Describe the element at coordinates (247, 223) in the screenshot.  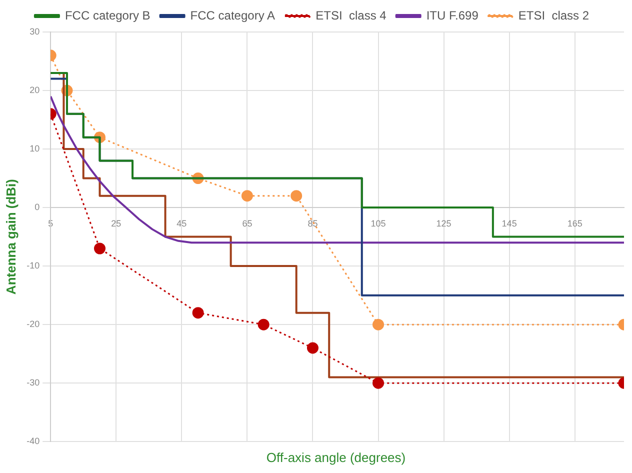
I see `x-tick-label: 65` at that location.